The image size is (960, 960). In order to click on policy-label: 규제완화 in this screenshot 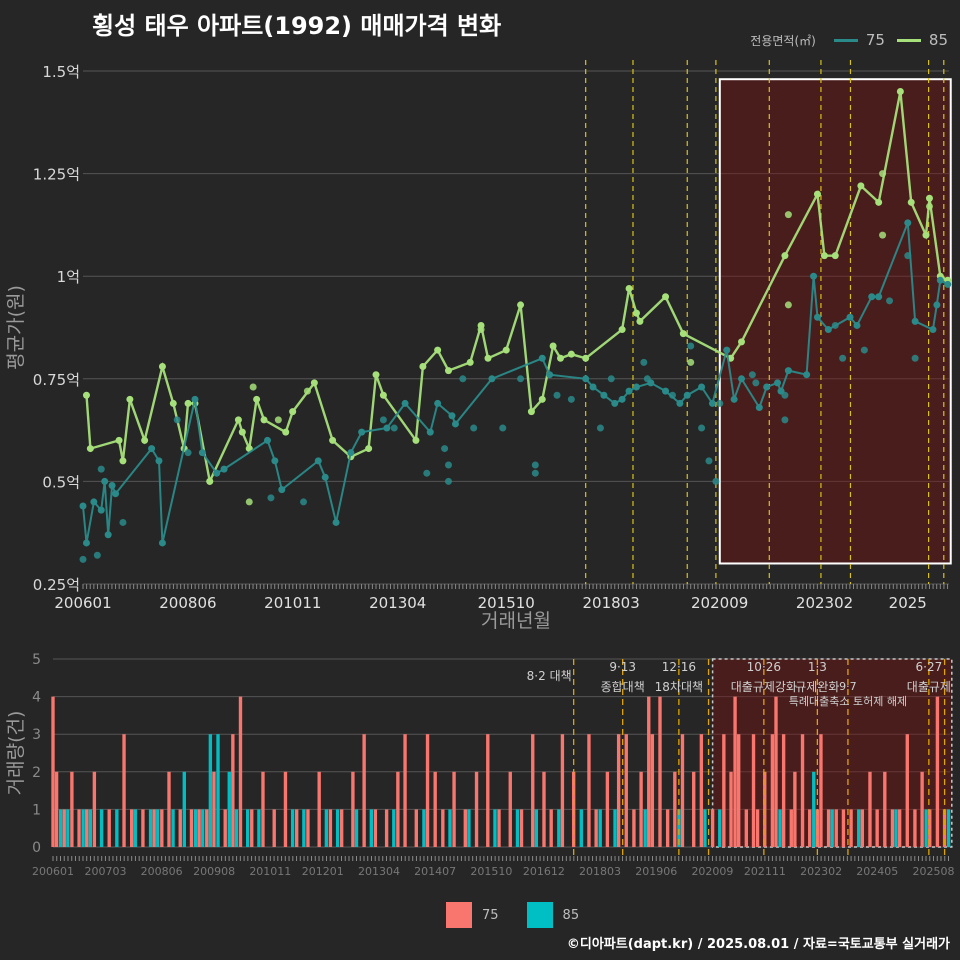, I will do `click(817, 687)`.